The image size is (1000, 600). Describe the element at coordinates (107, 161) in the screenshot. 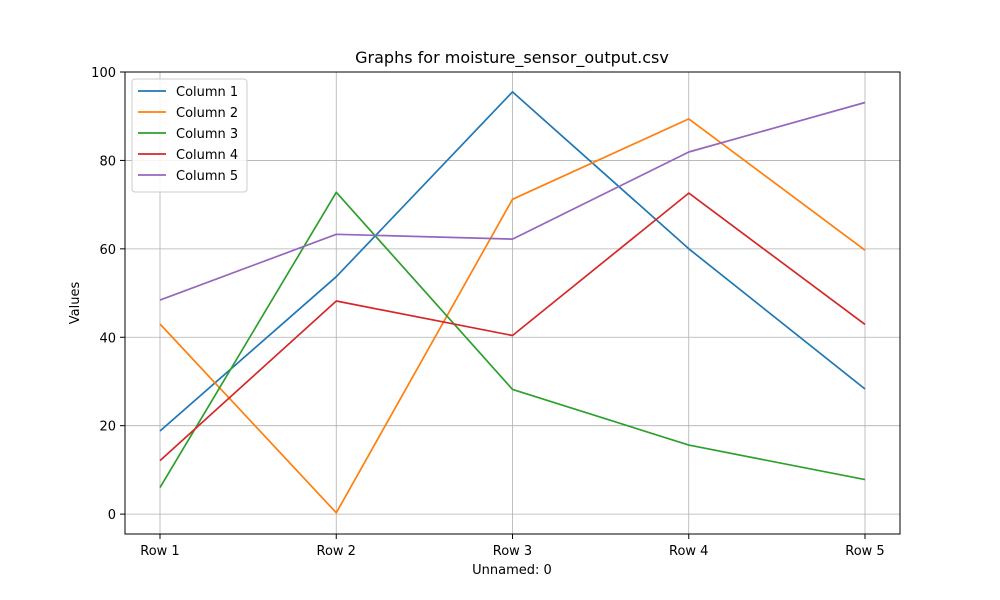

I see `y-tick-label: 80` at that location.